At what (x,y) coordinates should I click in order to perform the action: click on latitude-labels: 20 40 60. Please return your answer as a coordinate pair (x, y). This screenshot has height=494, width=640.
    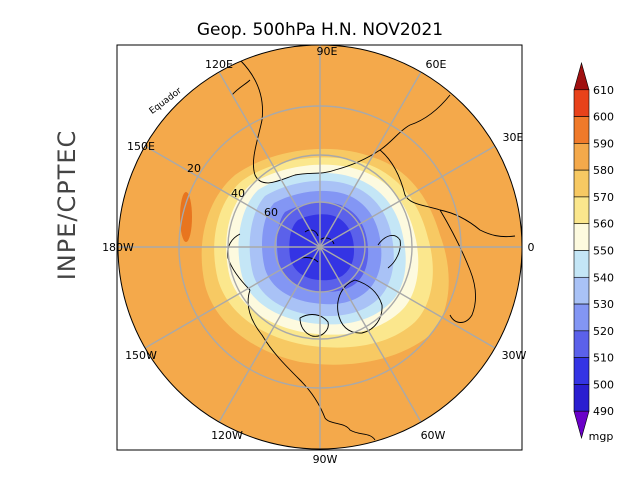
    Looking at the image, I should click on (232, 190).